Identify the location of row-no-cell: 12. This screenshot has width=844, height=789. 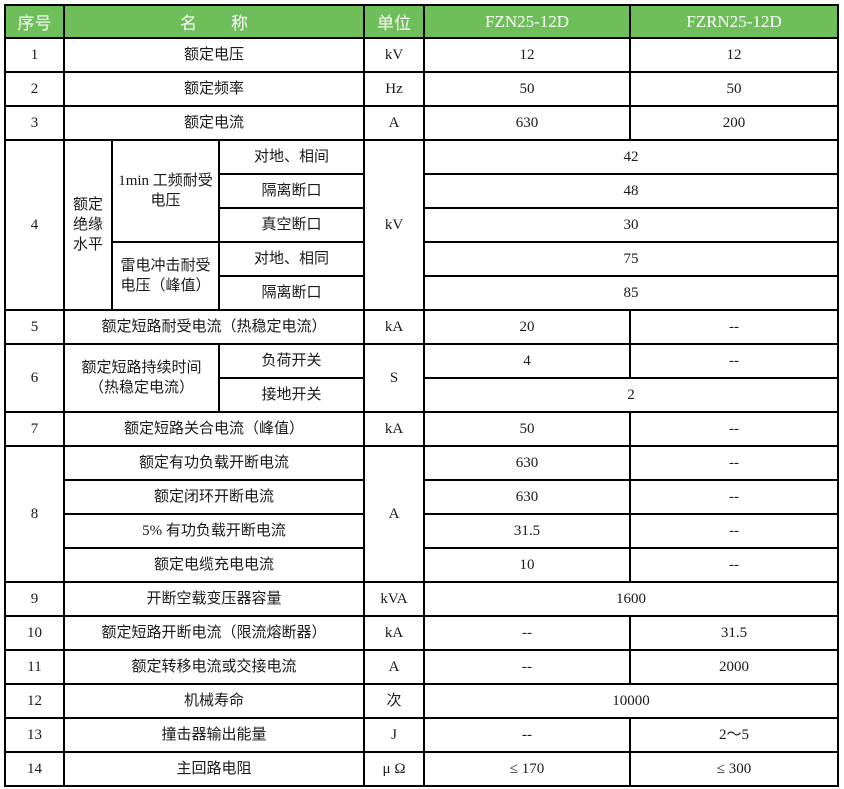
(34, 701).